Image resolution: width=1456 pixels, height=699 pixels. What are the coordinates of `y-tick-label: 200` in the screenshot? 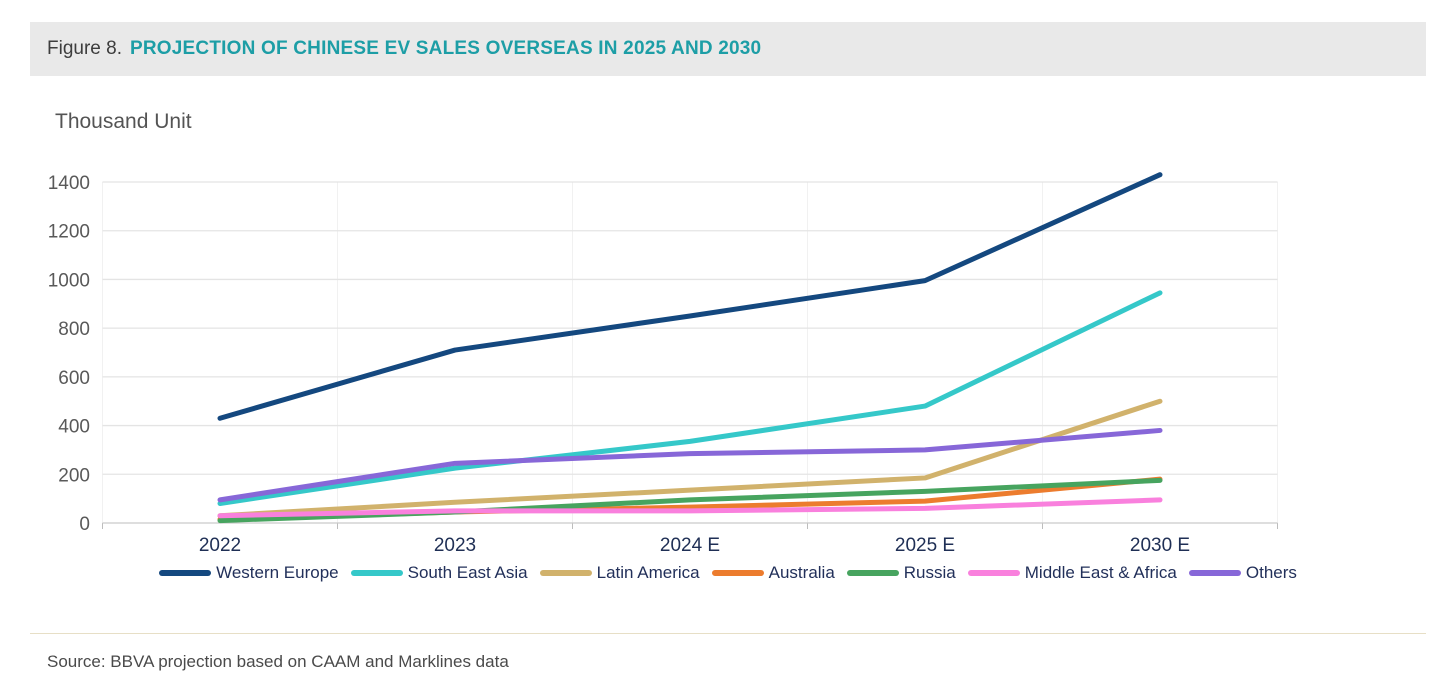 It's located at (74, 475).